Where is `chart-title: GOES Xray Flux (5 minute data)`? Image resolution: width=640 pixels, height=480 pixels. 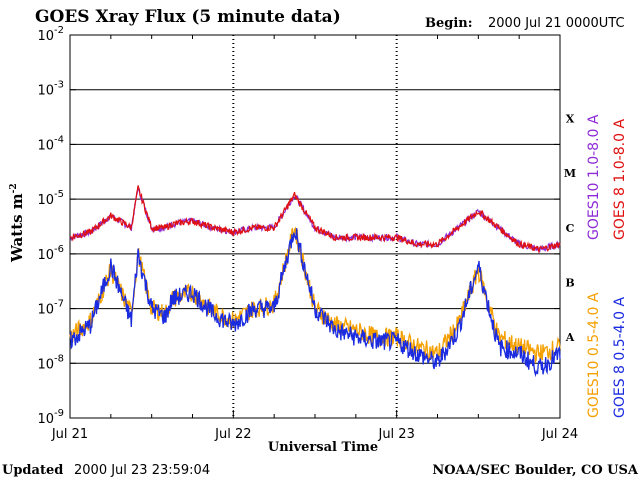 chart-title: GOES Xray Flux (5 minute data) is located at coordinates (188, 17).